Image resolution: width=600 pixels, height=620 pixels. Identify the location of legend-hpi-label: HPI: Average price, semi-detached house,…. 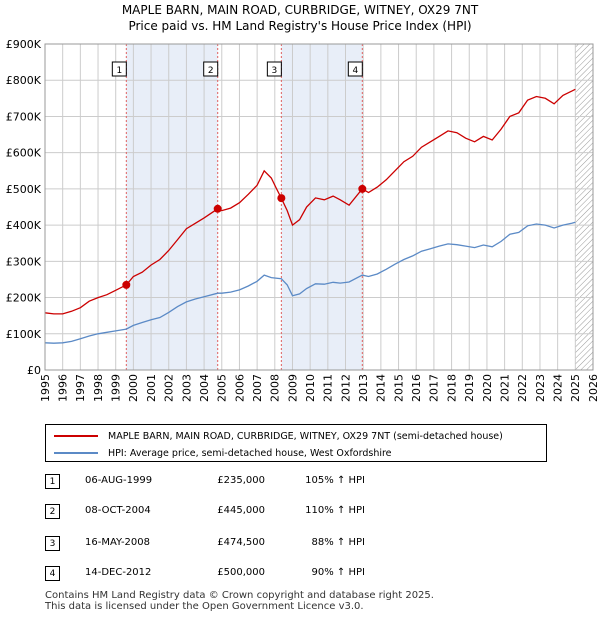
(250, 453).